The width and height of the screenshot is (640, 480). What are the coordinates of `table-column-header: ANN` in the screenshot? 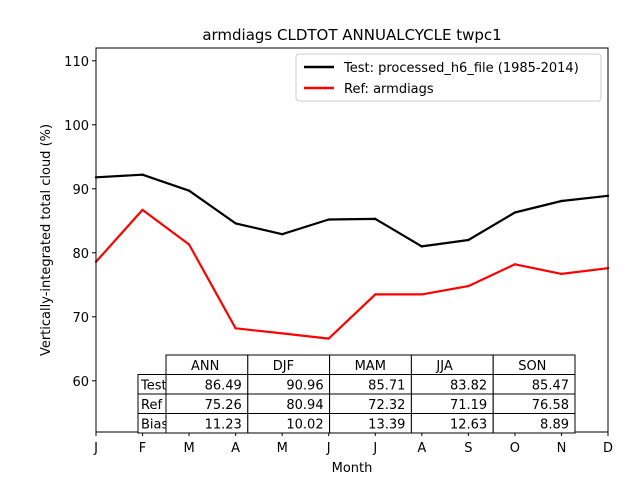 It's located at (205, 366).